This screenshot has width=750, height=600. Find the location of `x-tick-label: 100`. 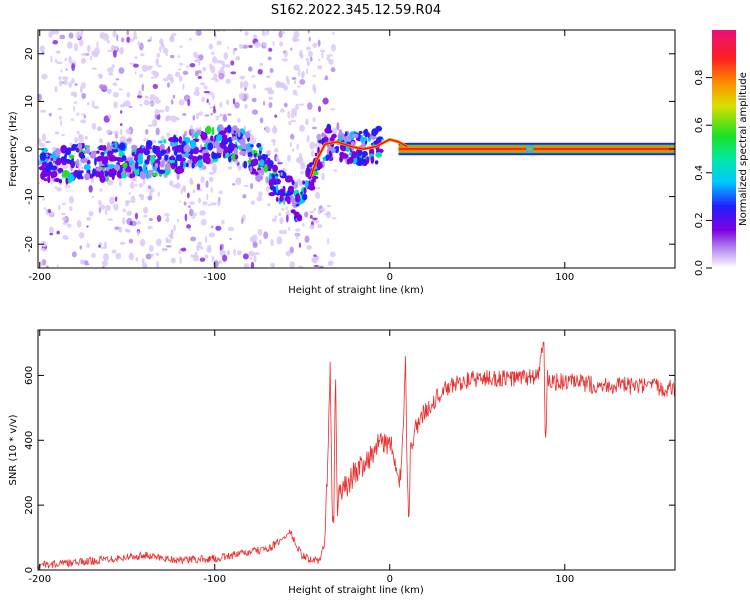

x-tick-label: 100 is located at coordinates (564, 277).